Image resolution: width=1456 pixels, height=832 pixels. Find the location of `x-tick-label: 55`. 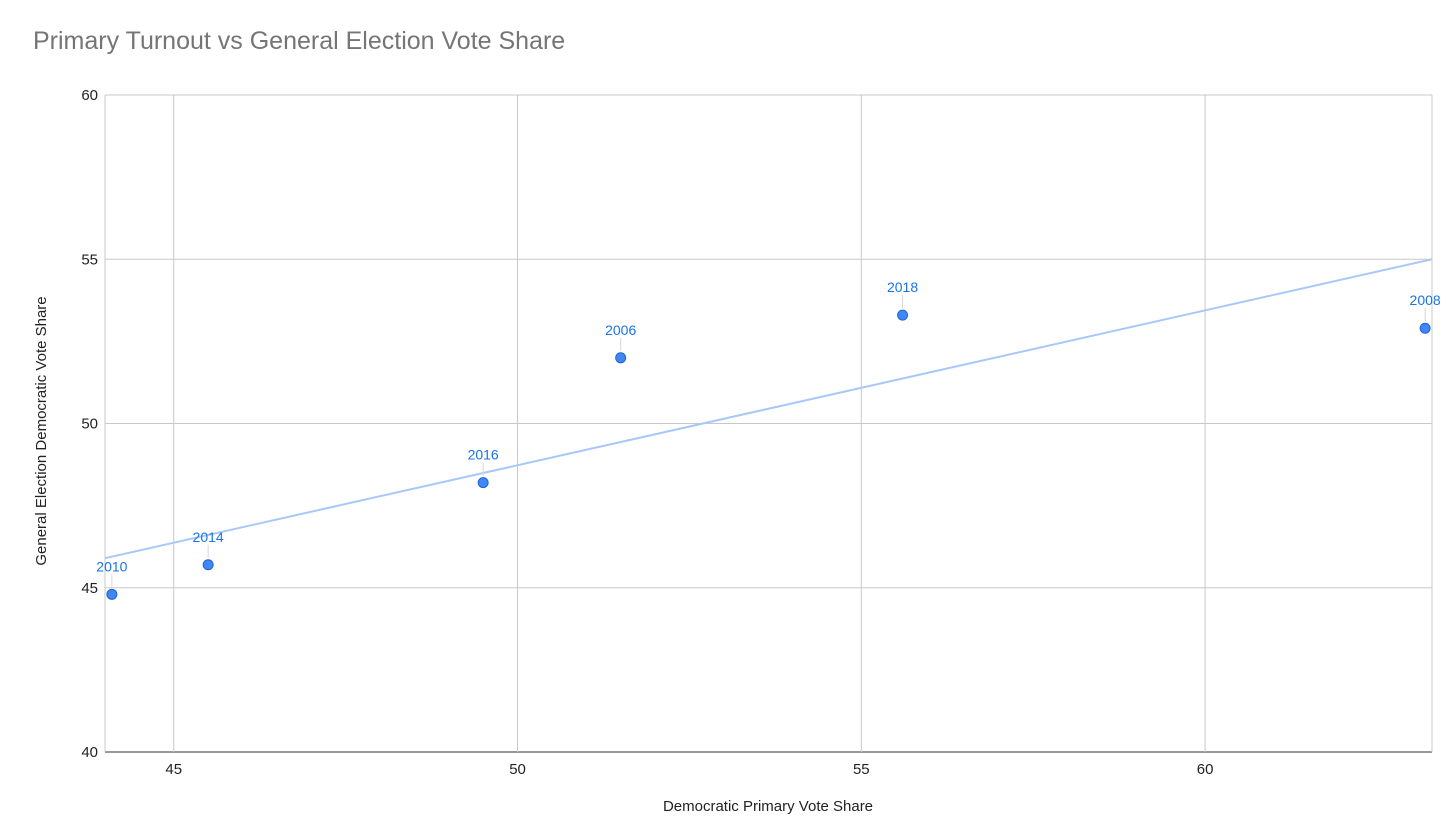

x-tick-label: 55 is located at coordinates (861, 769).